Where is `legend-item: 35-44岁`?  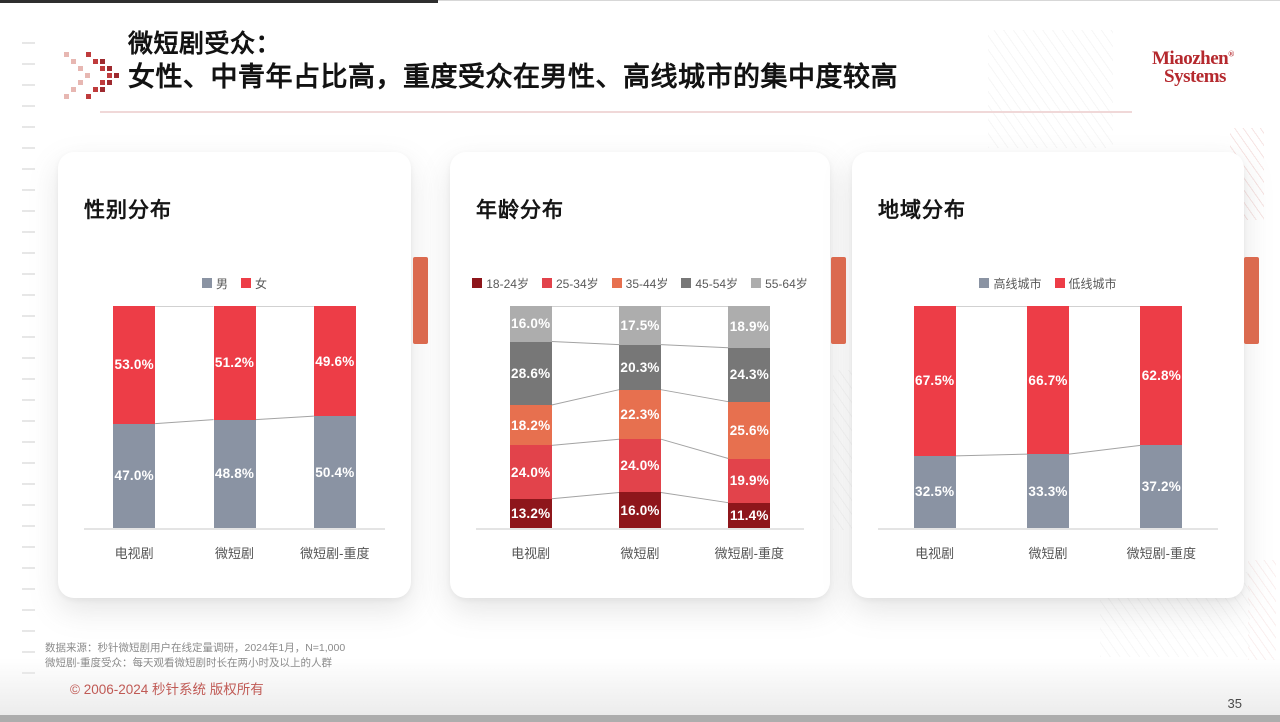 legend-item: 35-44岁 is located at coordinates (640, 283).